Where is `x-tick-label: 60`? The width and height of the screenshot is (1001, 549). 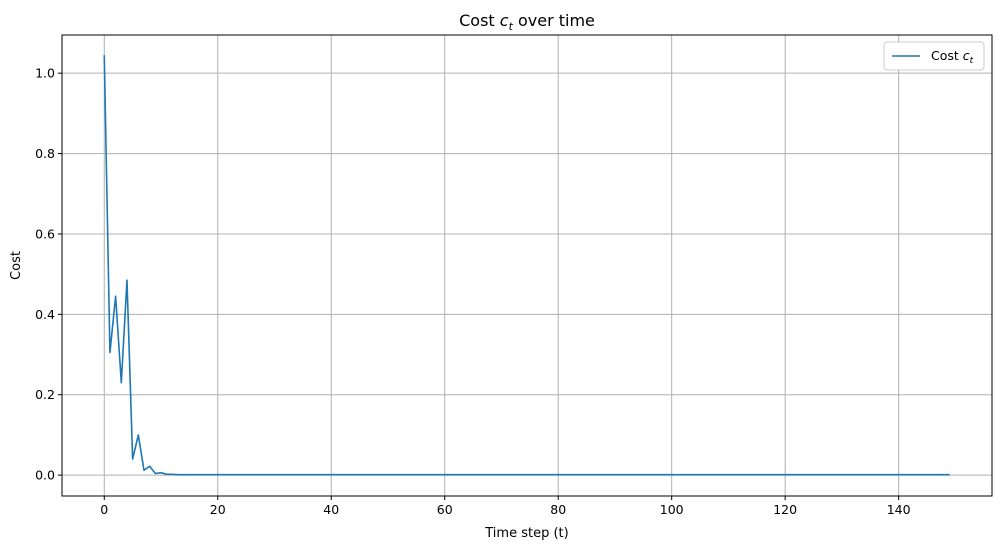 x-tick-label: 60 is located at coordinates (445, 509).